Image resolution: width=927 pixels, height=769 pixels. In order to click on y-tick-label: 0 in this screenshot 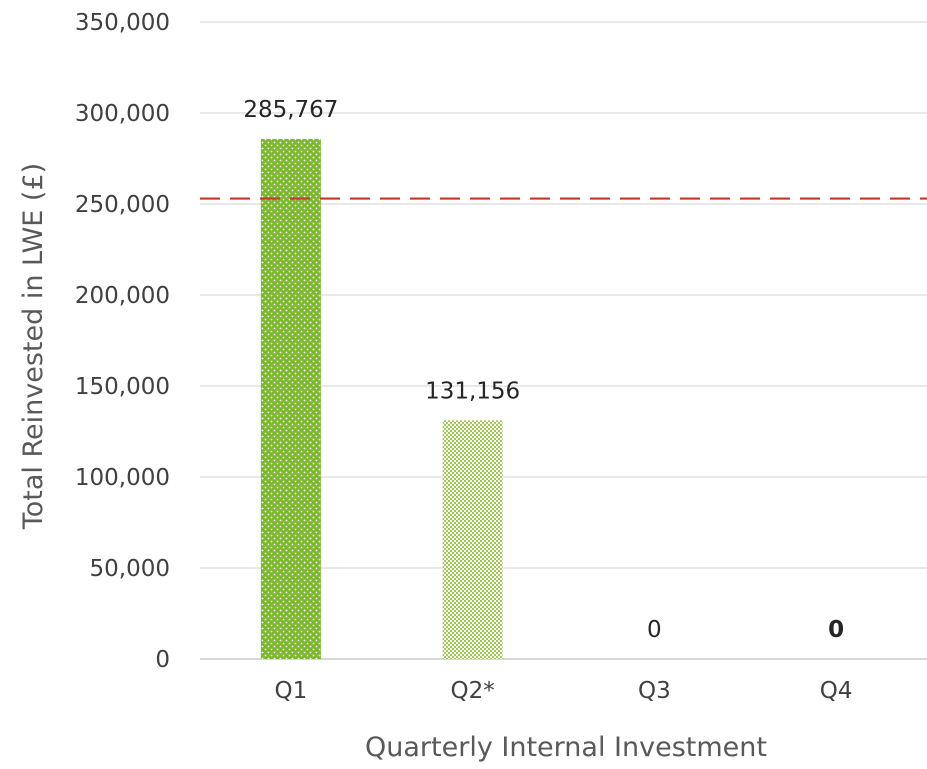, I will do `click(162, 660)`.